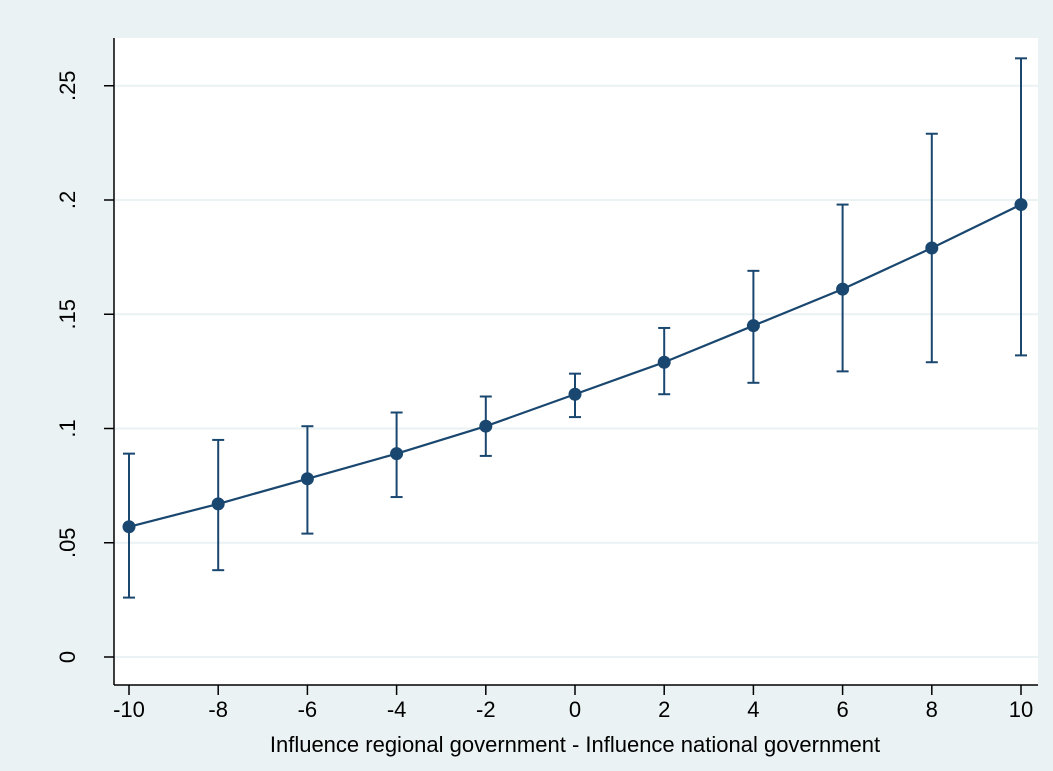 The image size is (1053, 771). I want to click on y-axis-ticks: 0 .05 .1 .15 .2 .25, so click(84, 366).